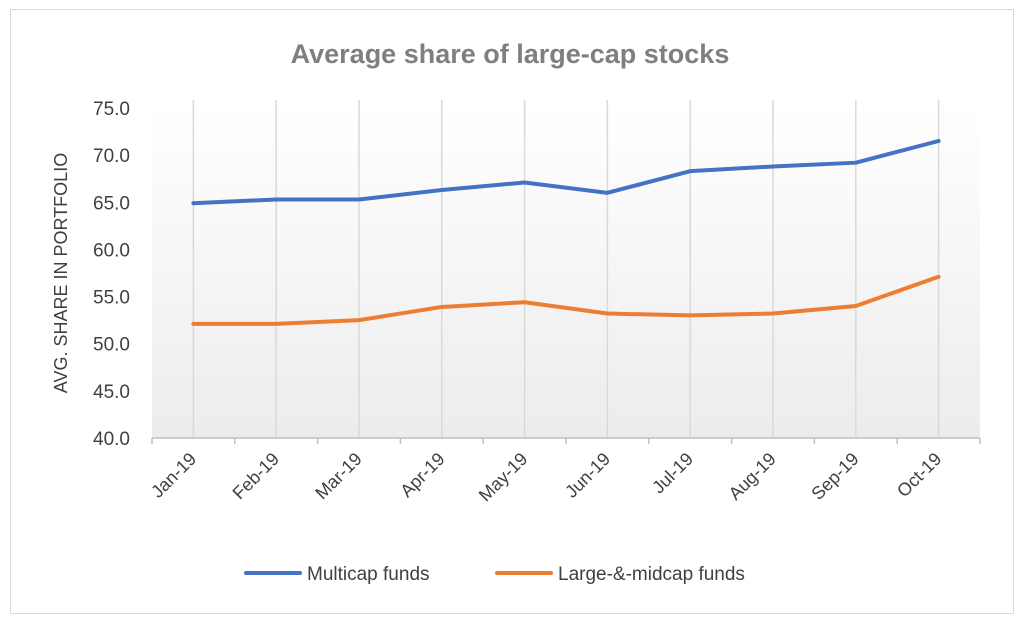 The width and height of the screenshot is (1024, 623). Describe the element at coordinates (834, 476) in the screenshot. I see `x-tick-label: Sep-19` at that location.